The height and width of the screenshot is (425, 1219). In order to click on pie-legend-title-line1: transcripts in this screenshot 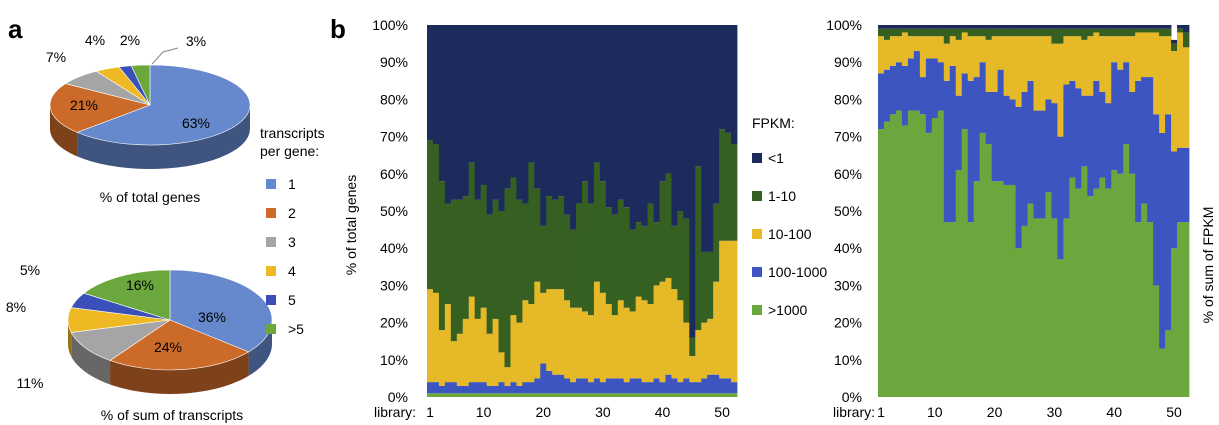, I will do `click(292, 133)`.